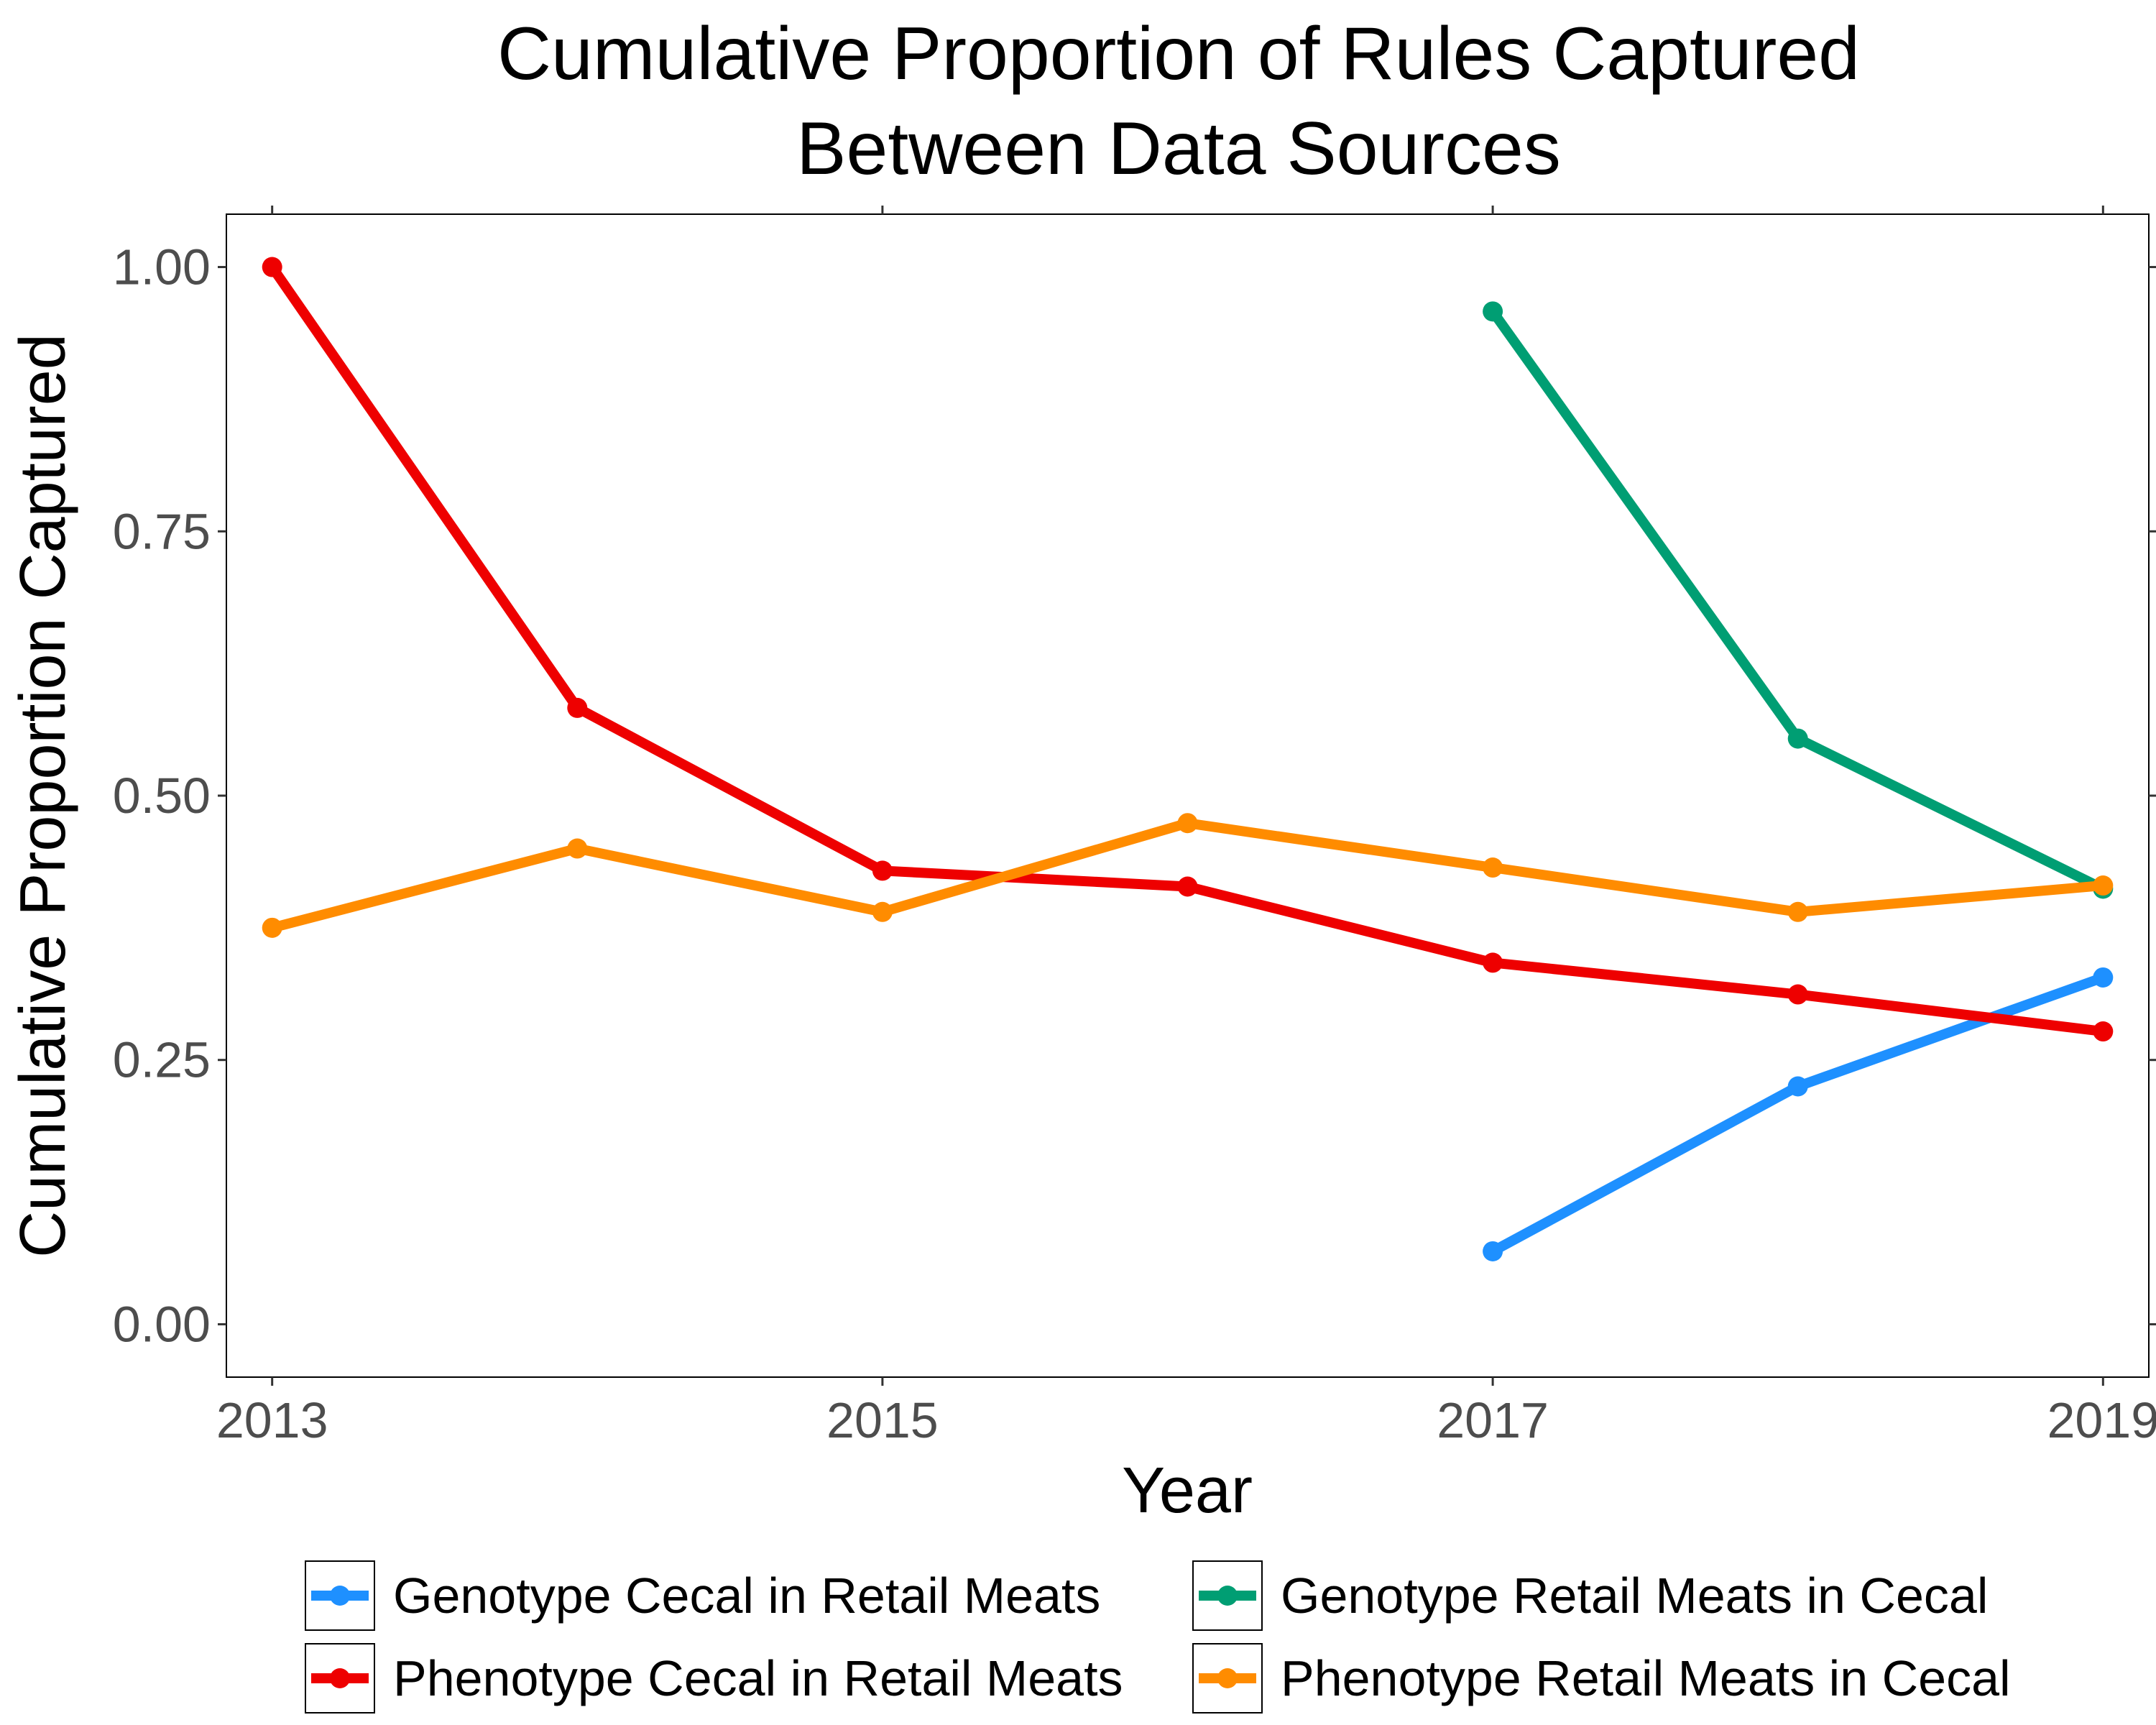  What do you see at coordinates (43, 796) in the screenshot?
I see `y-axis-title: Cumulative Proportion Captured` at bounding box center [43, 796].